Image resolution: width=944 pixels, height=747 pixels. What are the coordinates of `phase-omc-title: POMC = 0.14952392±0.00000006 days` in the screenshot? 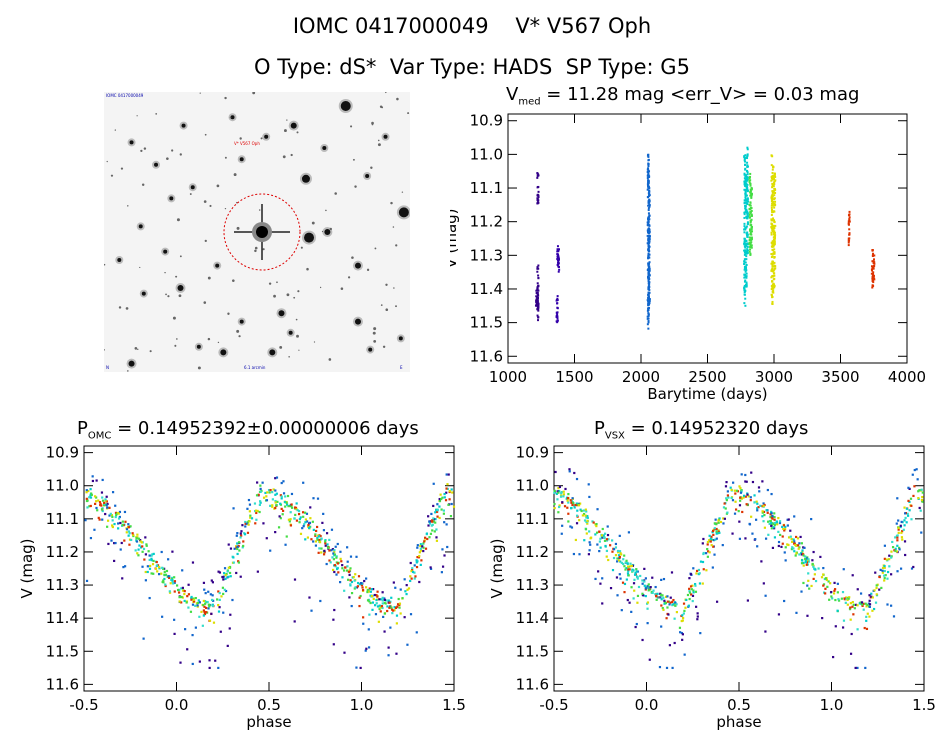 It's located at (248, 430).